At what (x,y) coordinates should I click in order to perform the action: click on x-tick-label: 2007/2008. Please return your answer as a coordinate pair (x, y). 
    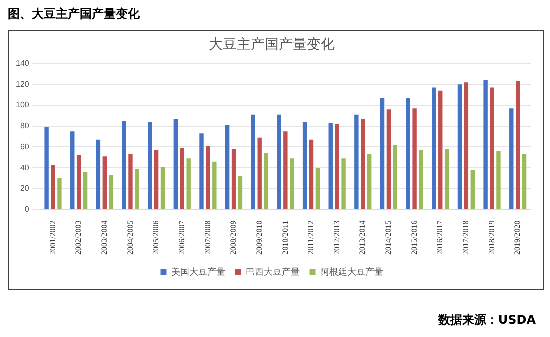
    Looking at the image, I should click on (207, 238).